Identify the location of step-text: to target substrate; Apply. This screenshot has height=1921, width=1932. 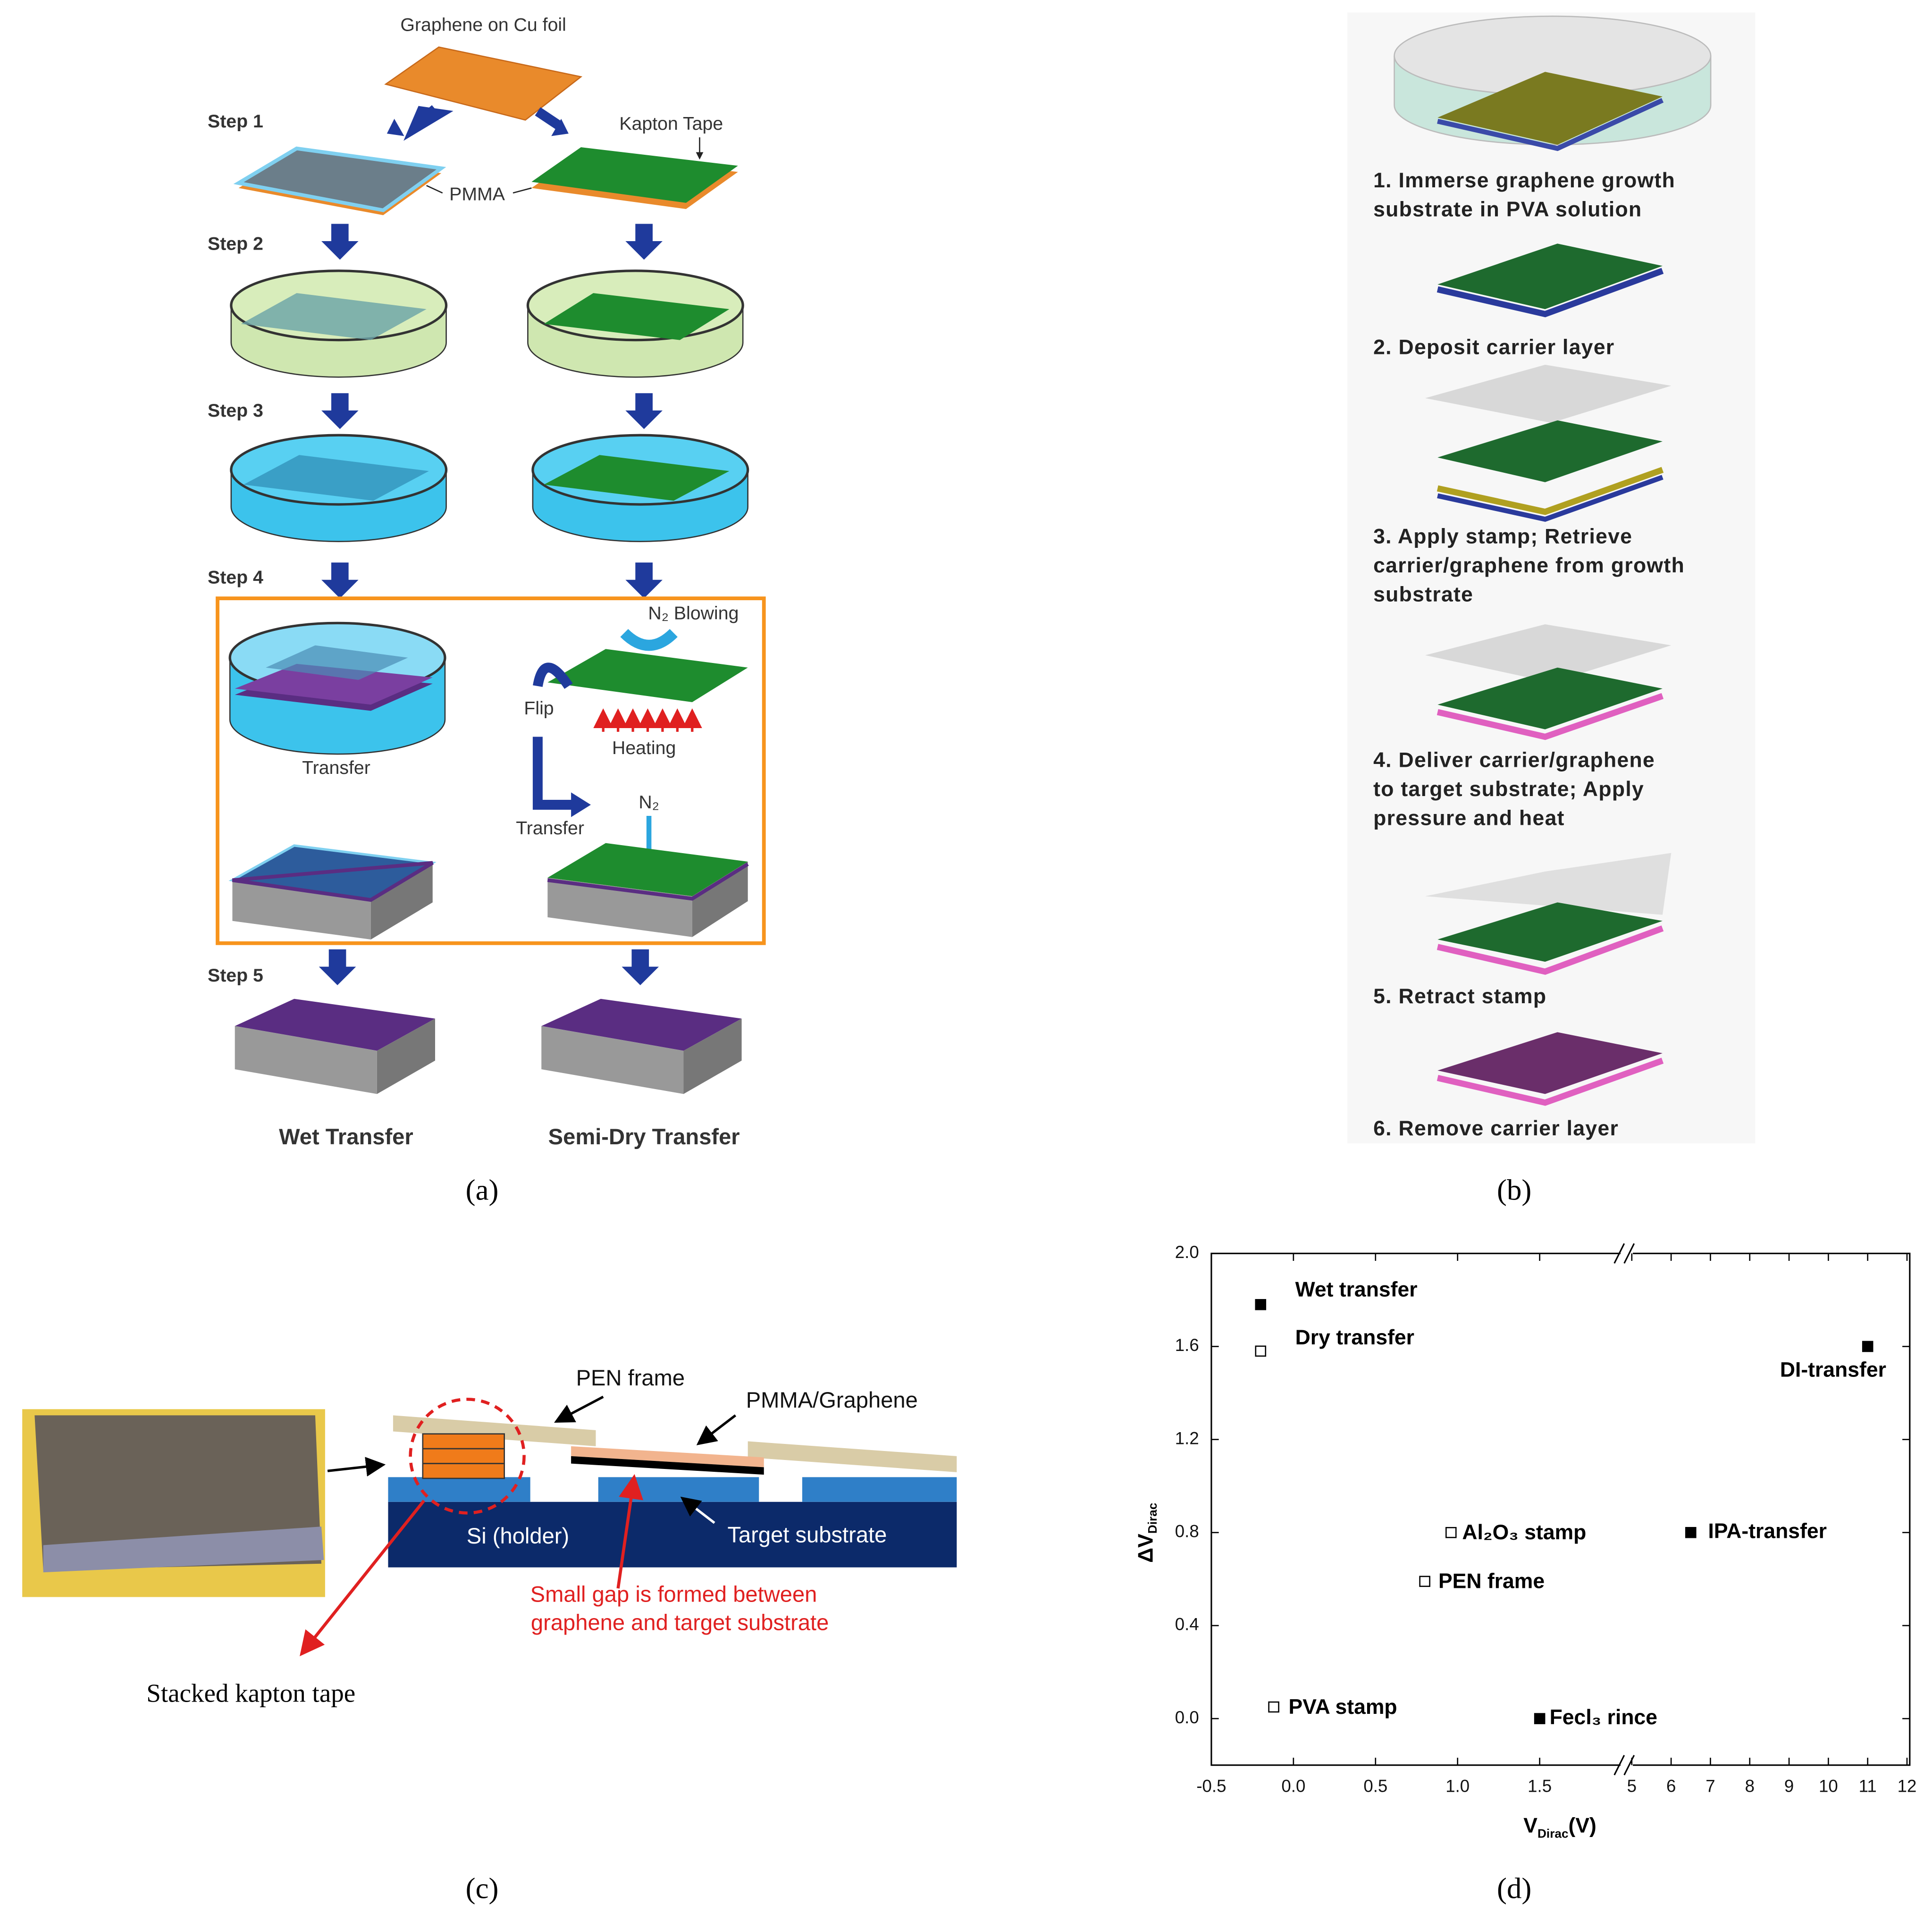
(1508, 790).